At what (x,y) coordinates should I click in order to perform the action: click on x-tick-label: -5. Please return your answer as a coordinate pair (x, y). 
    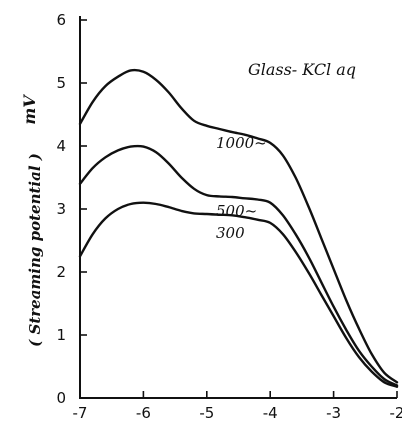
    Looking at the image, I should click on (206, 413).